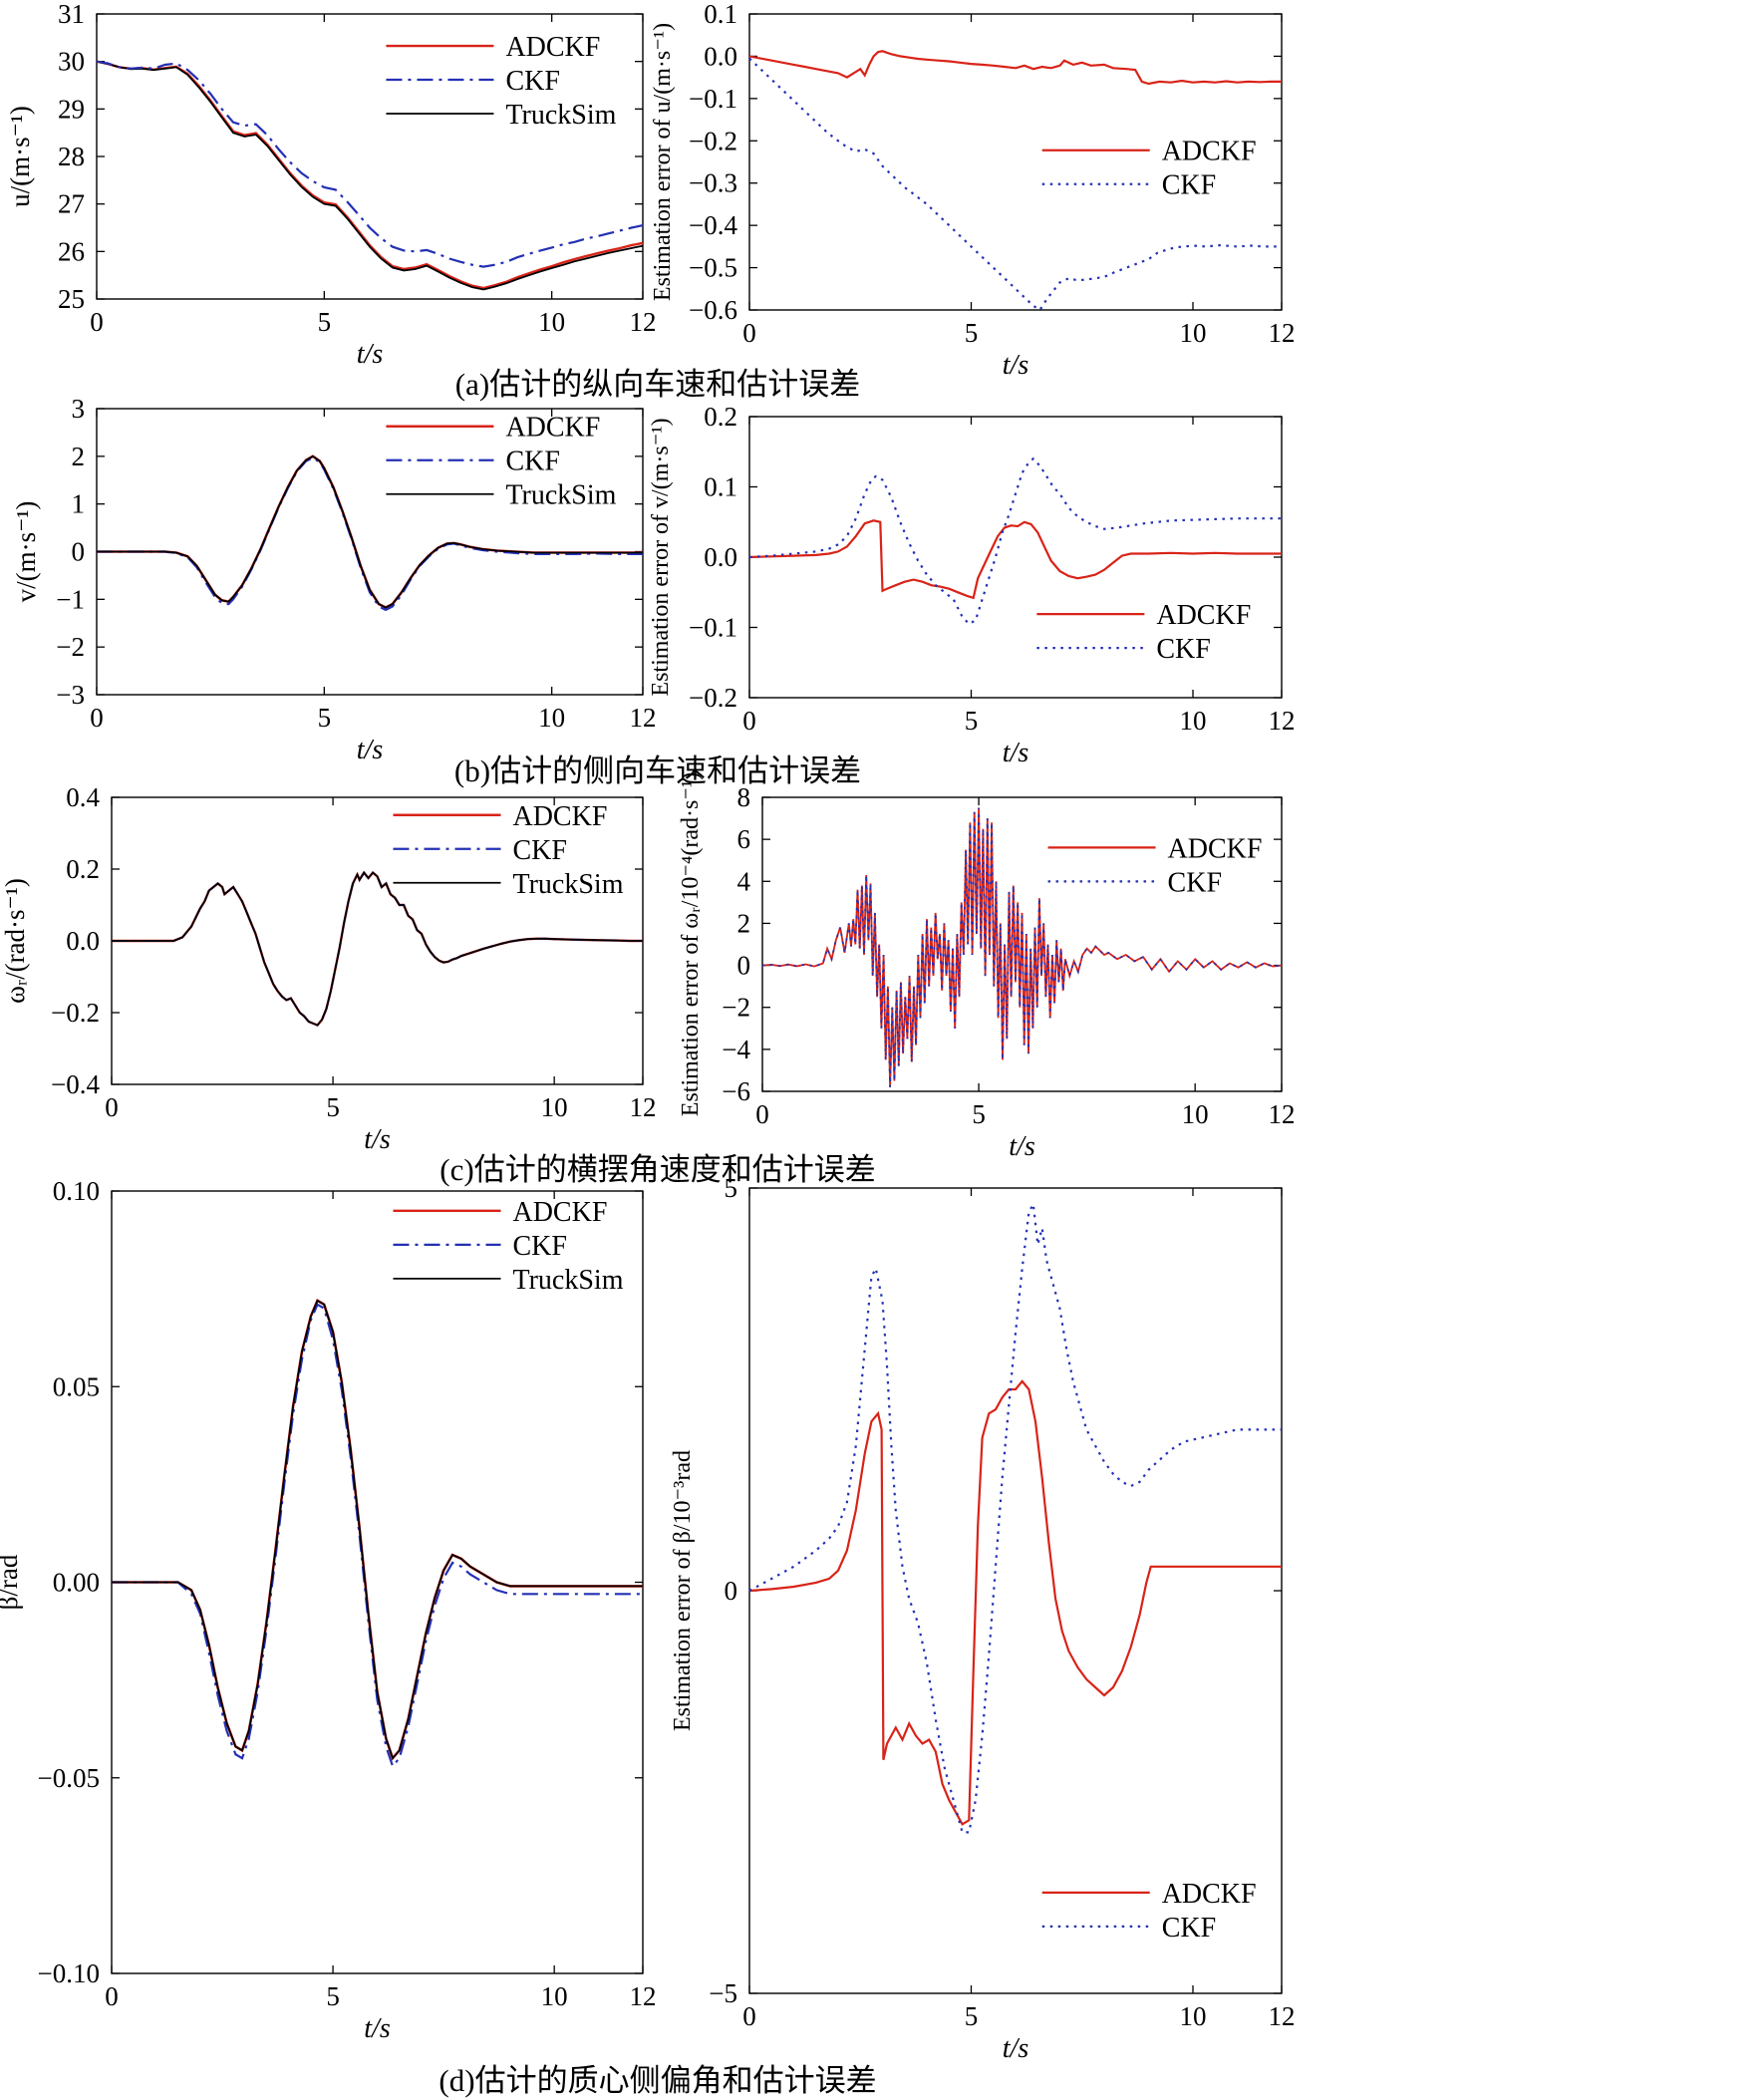 The image size is (1756, 2100). What do you see at coordinates (658, 382) in the screenshot?
I see `caption-a: (a)估计的纵向车速和估计误差` at bounding box center [658, 382].